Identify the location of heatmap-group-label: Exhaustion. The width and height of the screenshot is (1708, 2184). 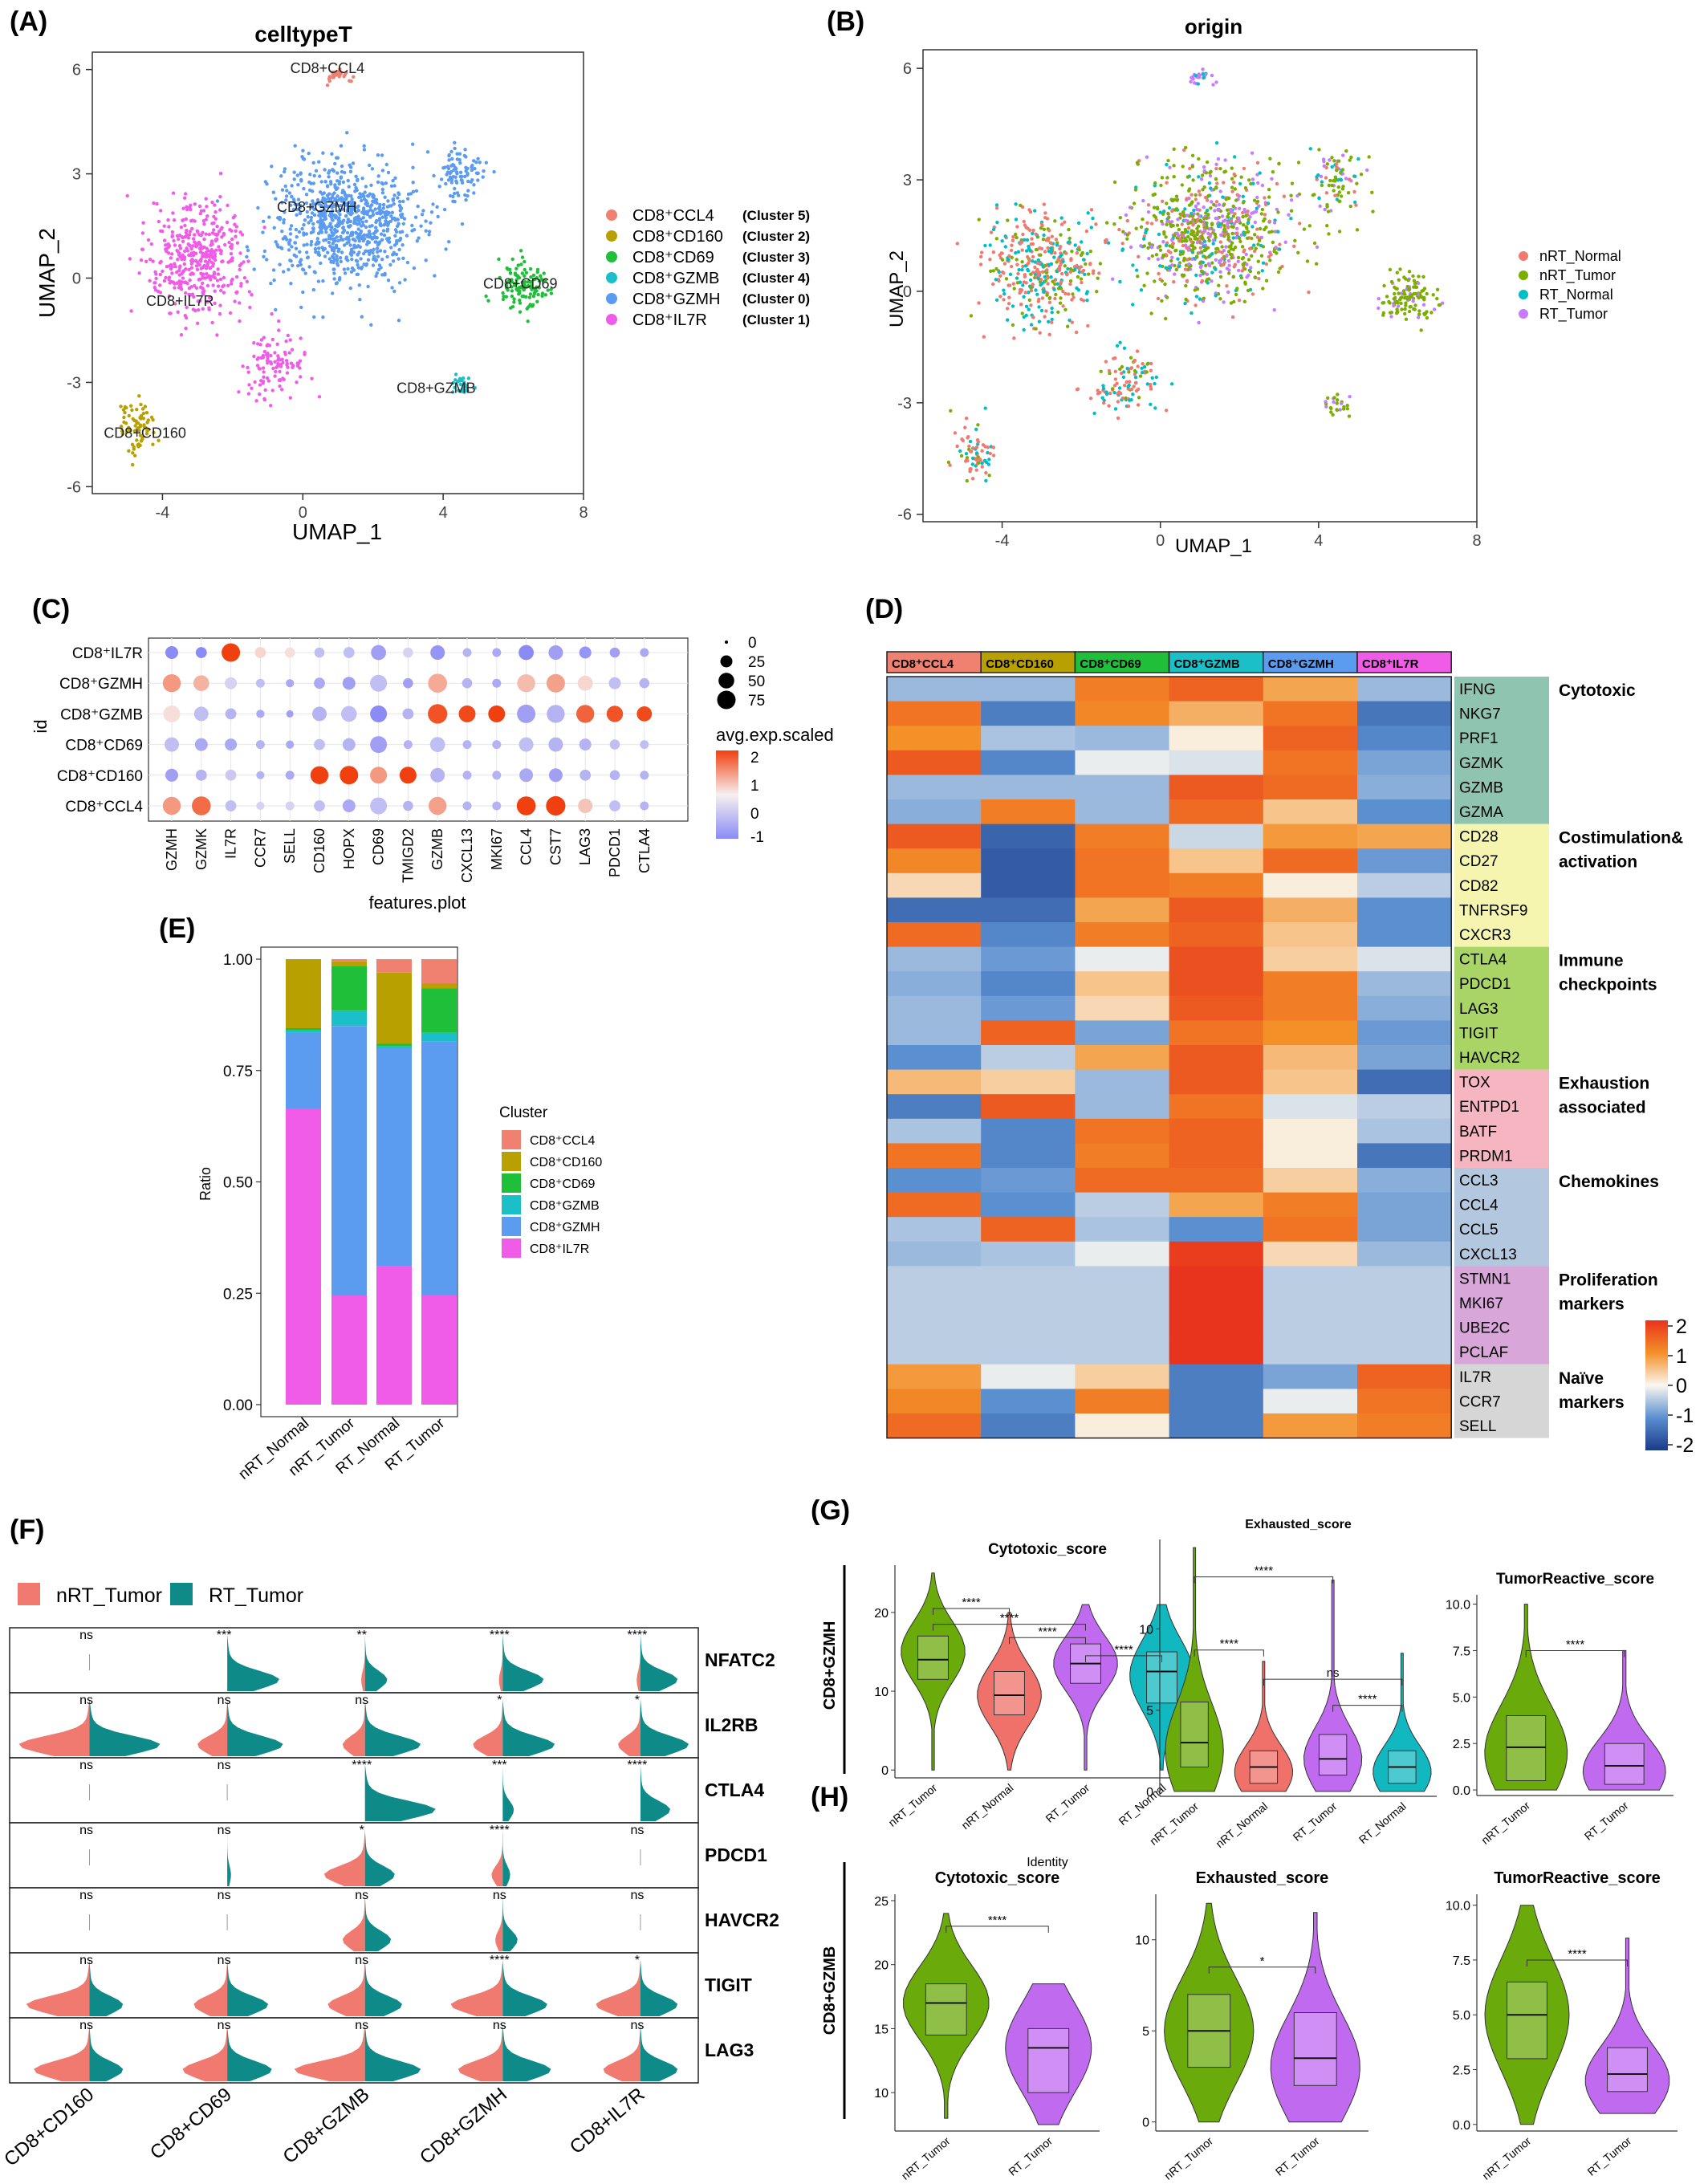
(1604, 1084).